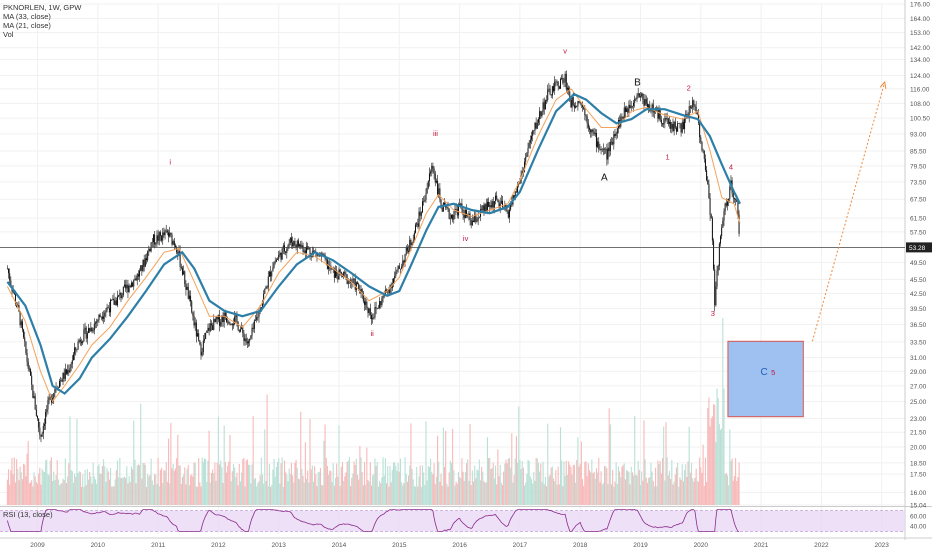 The width and height of the screenshot is (932, 550). I want to click on price-tick-label: 67.50, so click(918, 200).